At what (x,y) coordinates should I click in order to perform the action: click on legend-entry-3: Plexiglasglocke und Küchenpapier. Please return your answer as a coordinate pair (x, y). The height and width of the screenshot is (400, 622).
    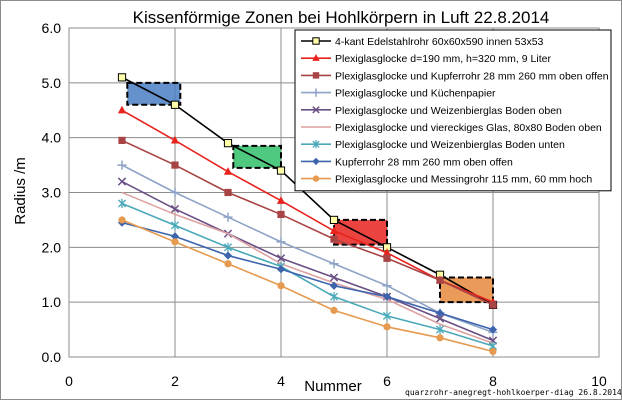
    Looking at the image, I should click on (398, 94).